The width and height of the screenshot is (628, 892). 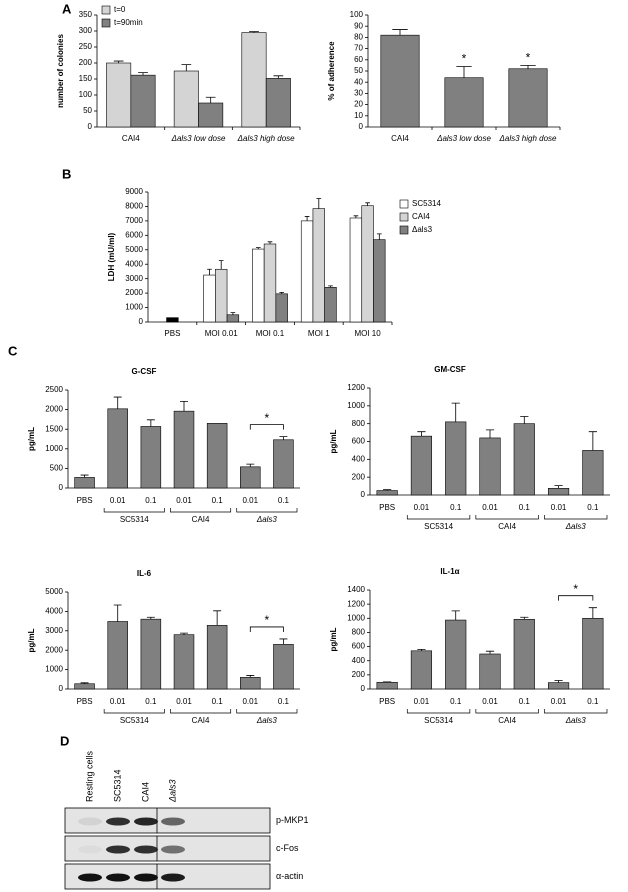 I want to click on lane-label: SC5314, so click(x=117, y=785).